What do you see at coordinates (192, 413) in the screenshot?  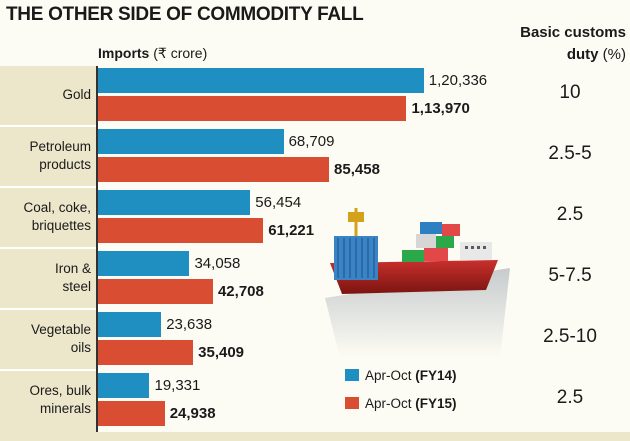 I see `value-label-fy15: 24,938` at bounding box center [192, 413].